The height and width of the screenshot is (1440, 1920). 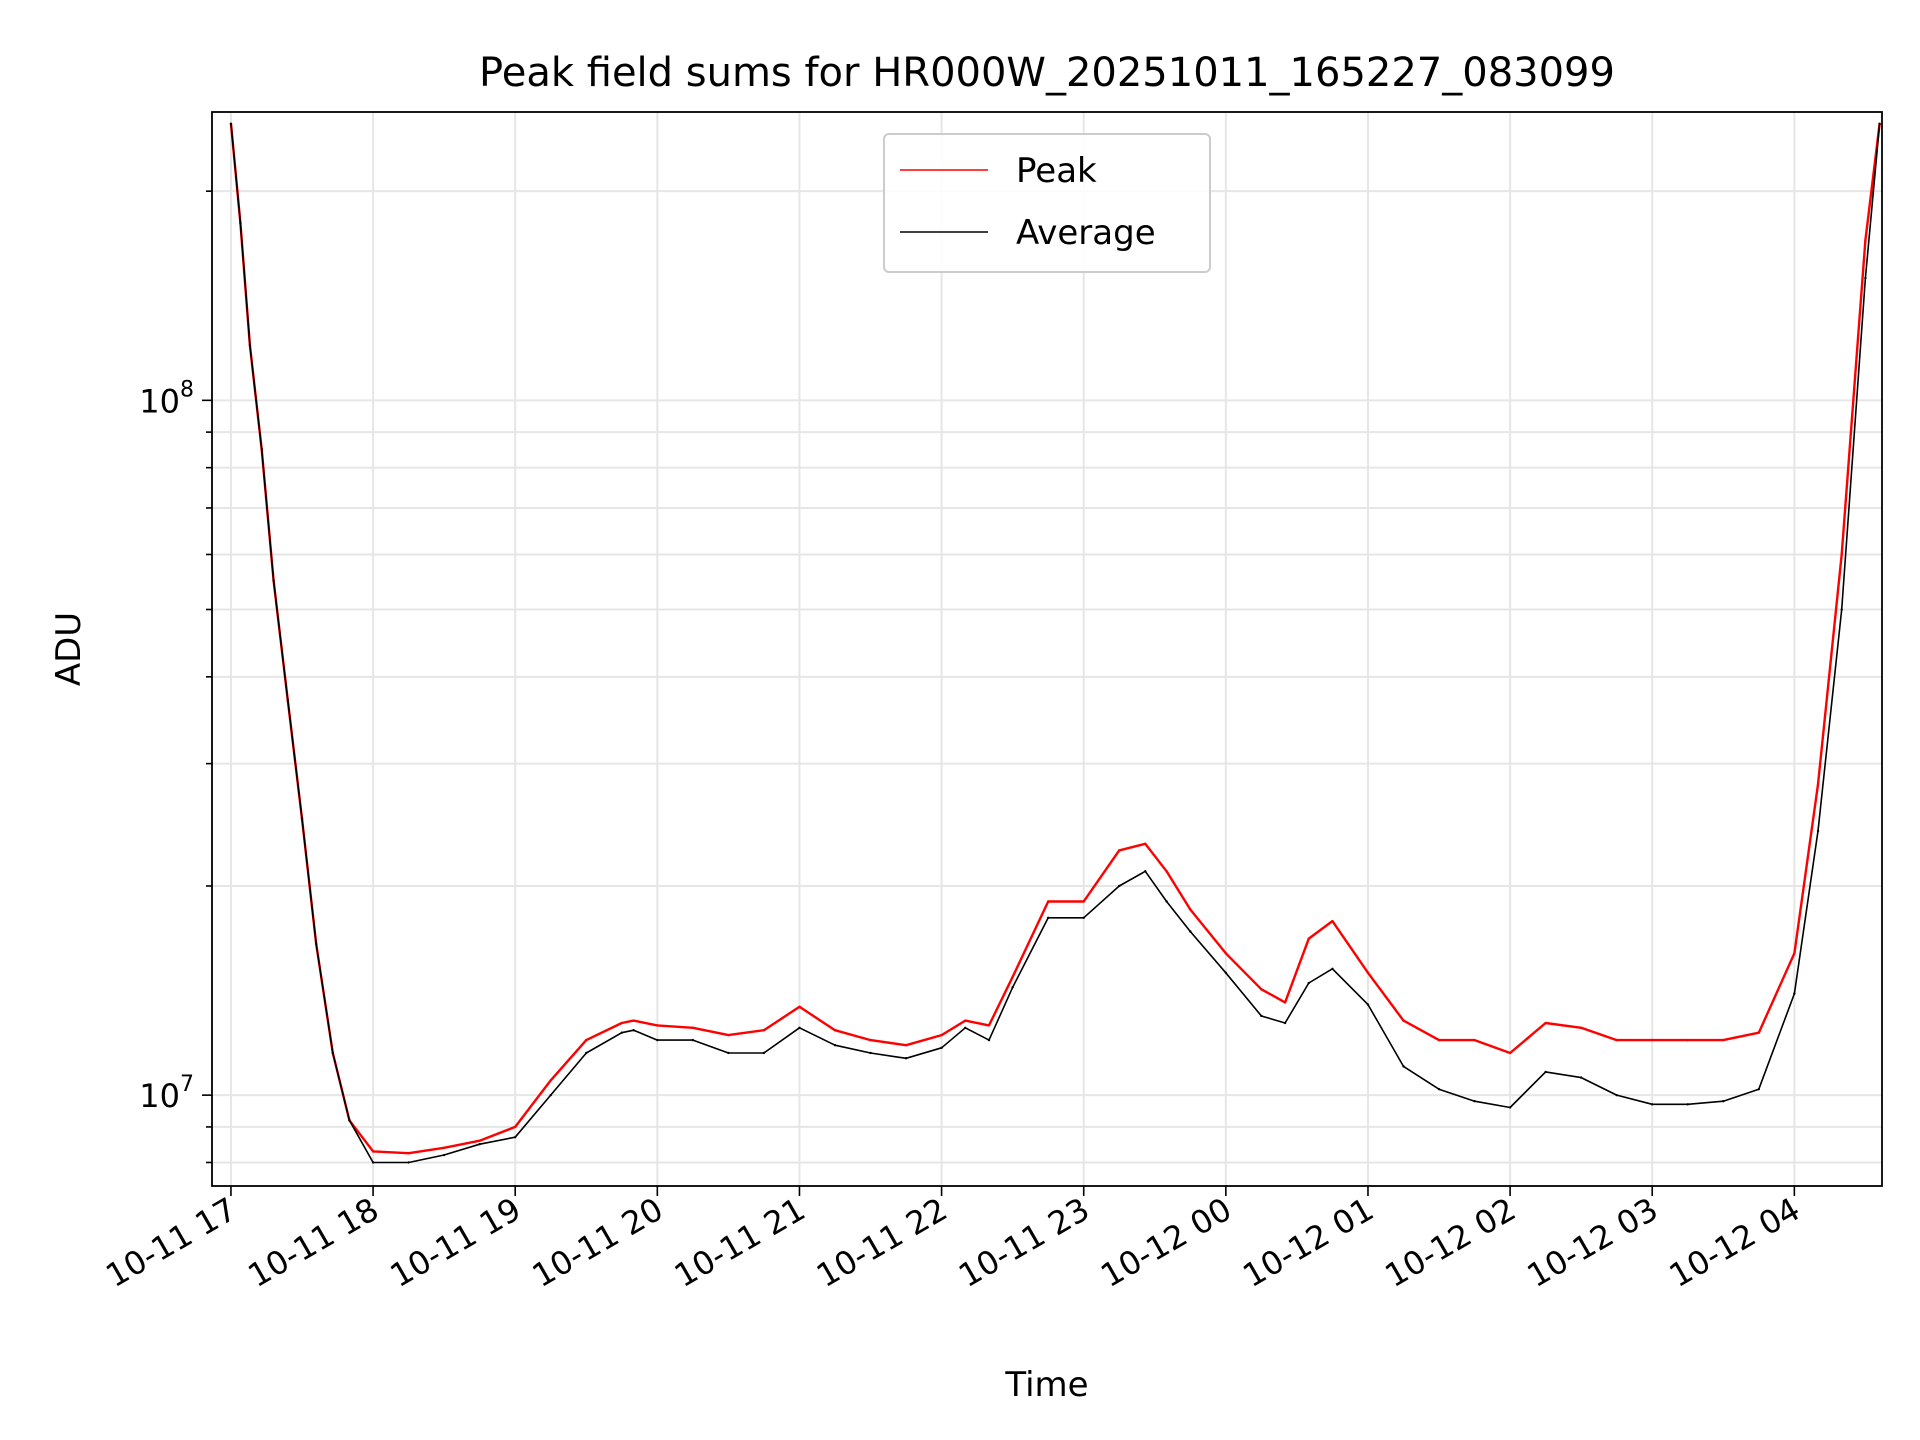 I want to click on y-tick-label: 107, so click(x=166, y=1093).